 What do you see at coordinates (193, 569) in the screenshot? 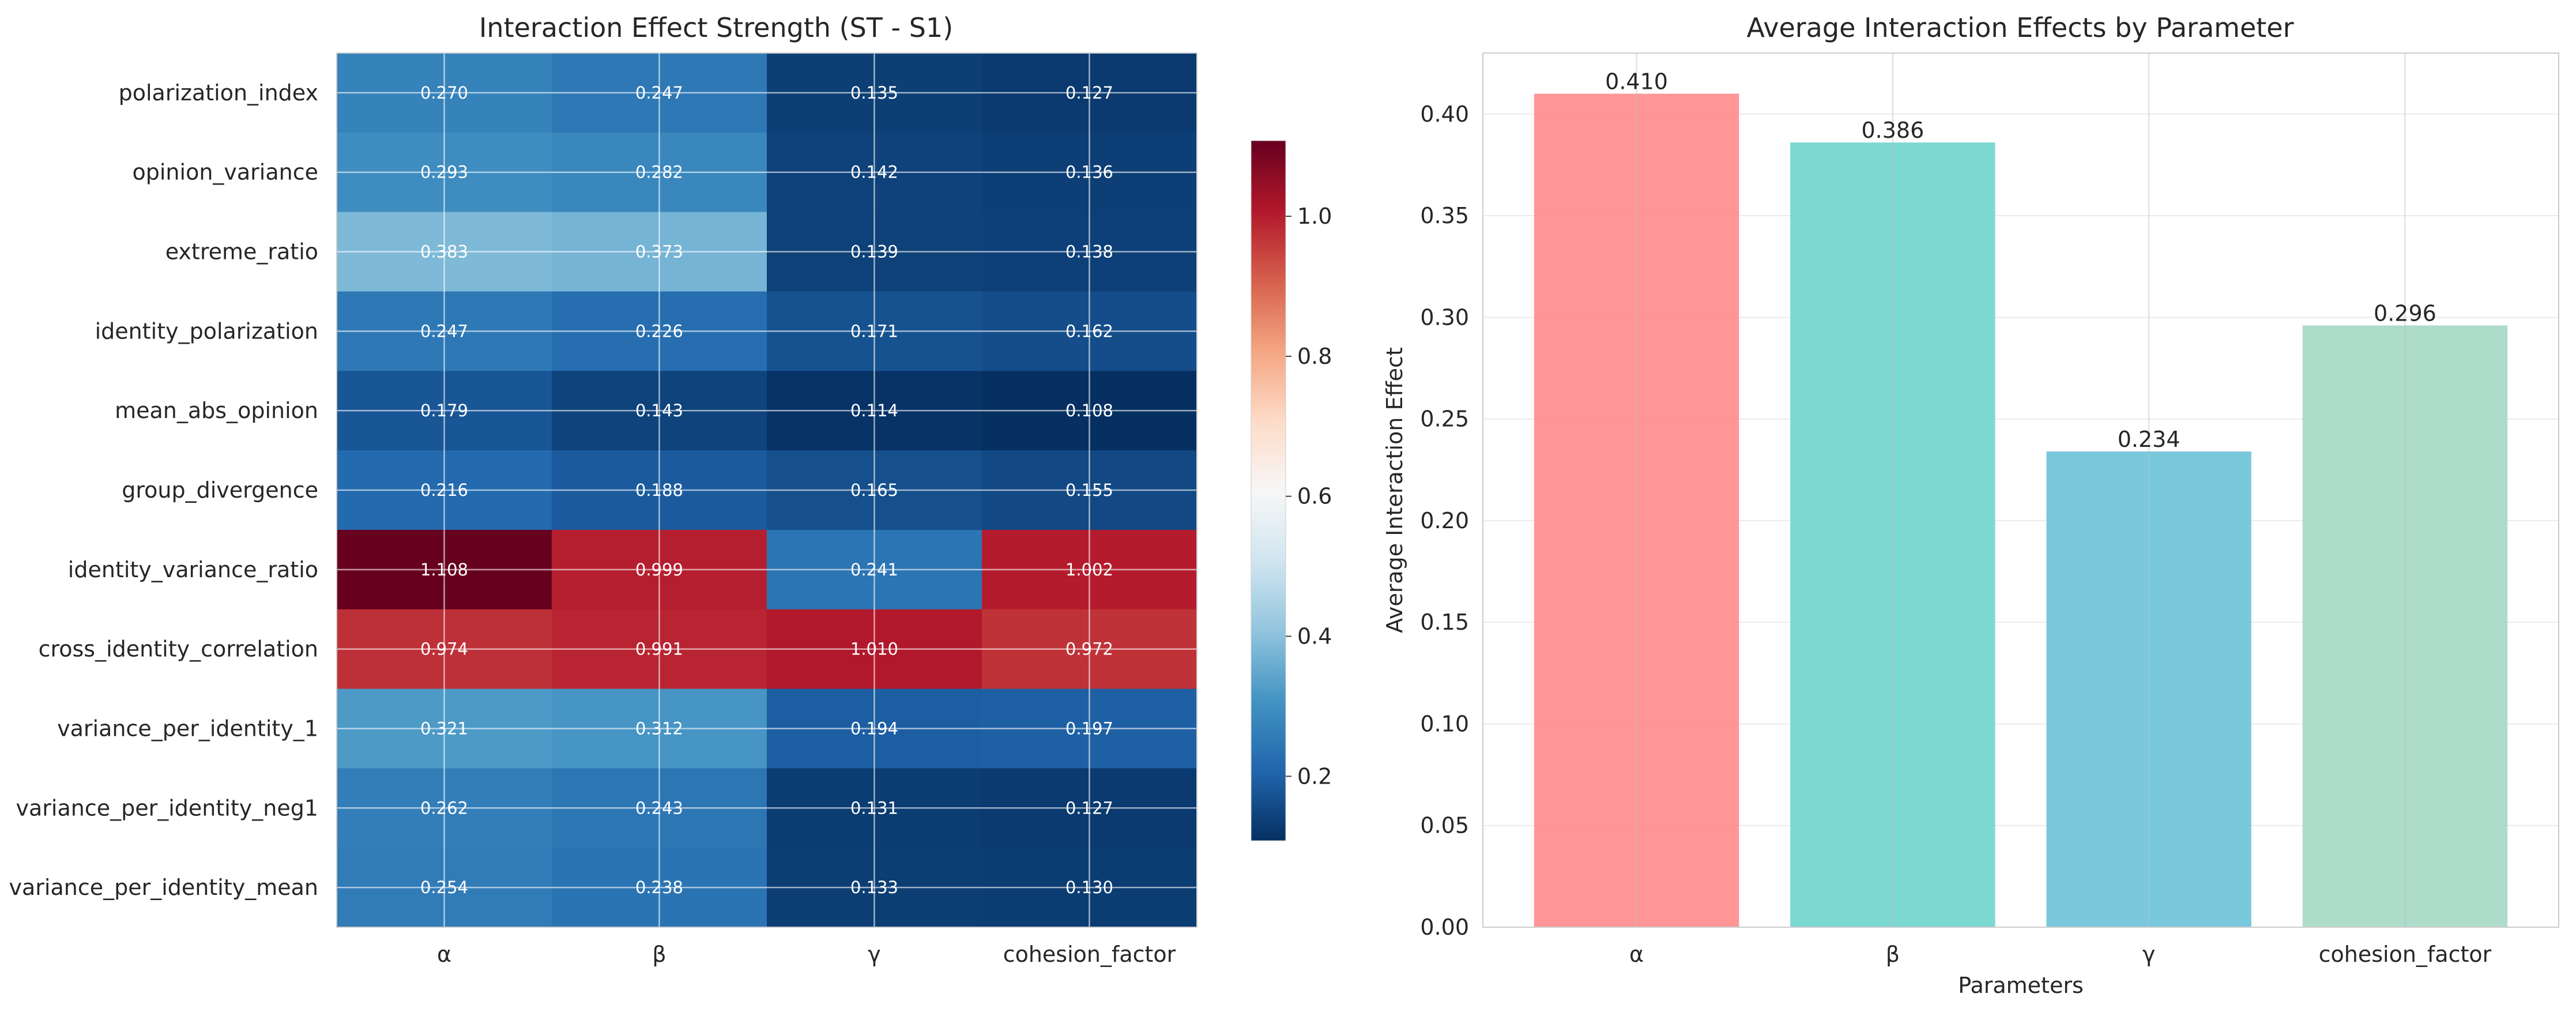
I see `heatmap-row-label: identity_variance_ratio` at bounding box center [193, 569].